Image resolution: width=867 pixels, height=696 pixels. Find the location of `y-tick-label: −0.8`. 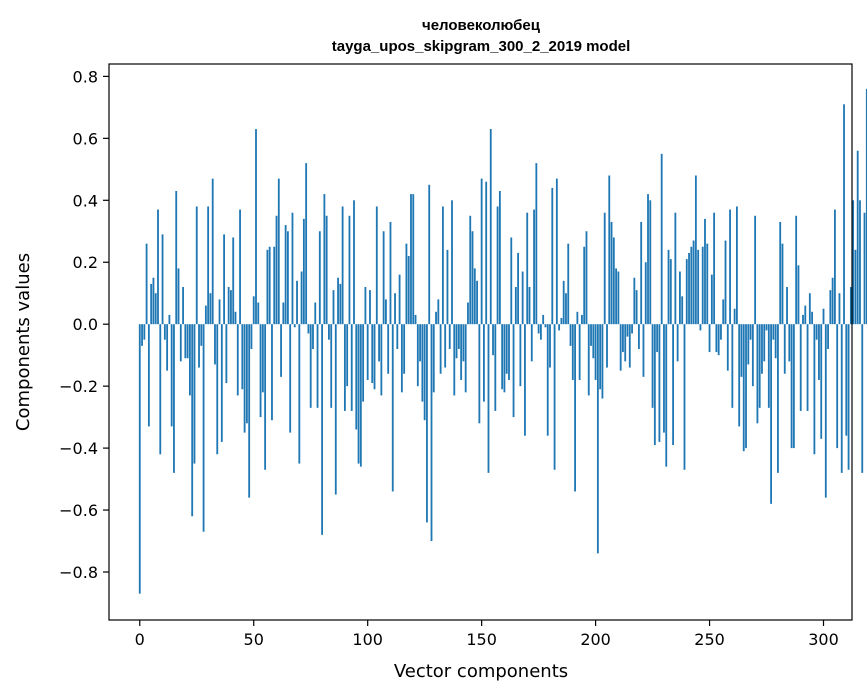

y-tick-label: −0.8 is located at coordinates (78, 572).